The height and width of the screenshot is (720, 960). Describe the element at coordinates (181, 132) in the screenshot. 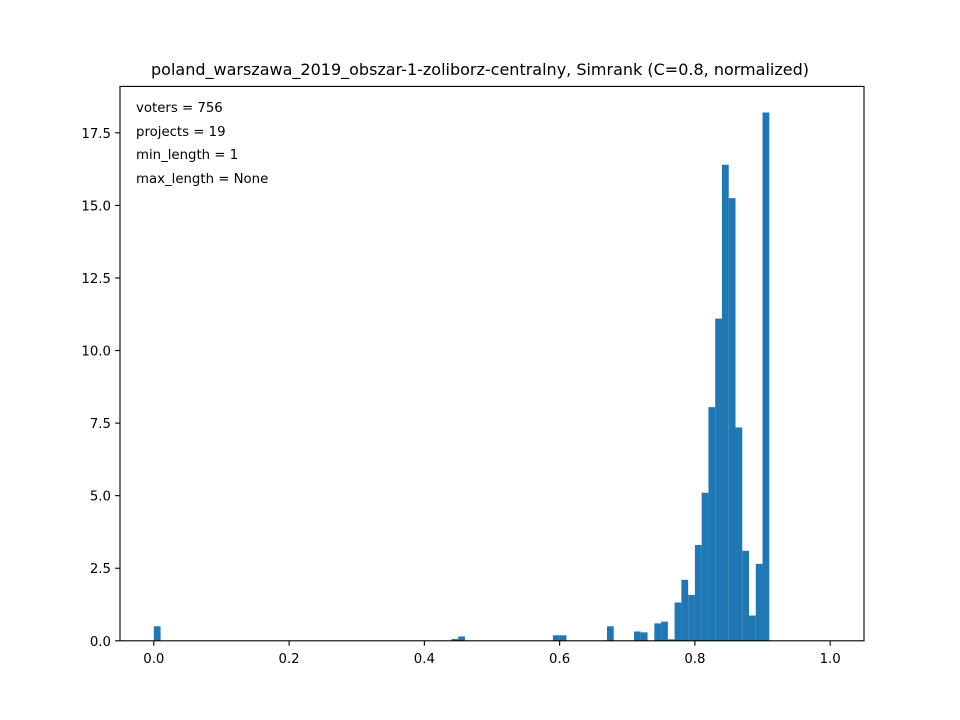

I see `annotation-projects: projects = 19` at that location.